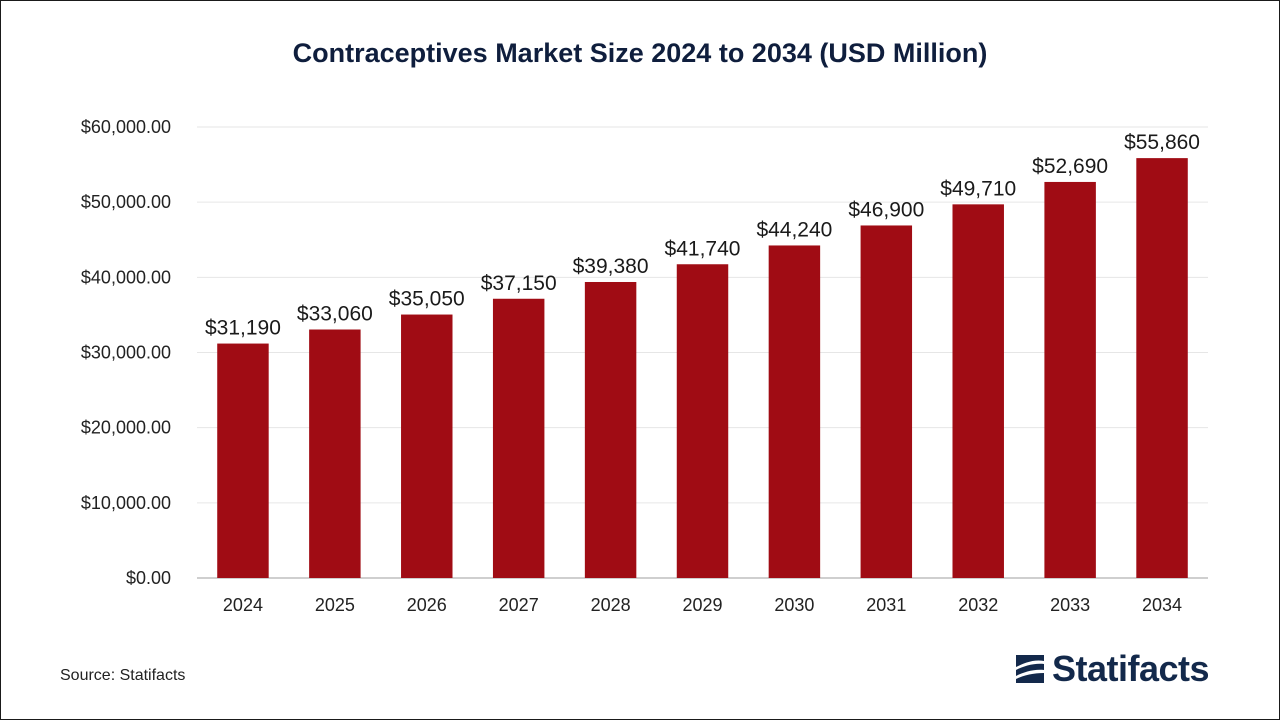 The width and height of the screenshot is (1280, 720). I want to click on x-tick-label: 2027, so click(519, 605).